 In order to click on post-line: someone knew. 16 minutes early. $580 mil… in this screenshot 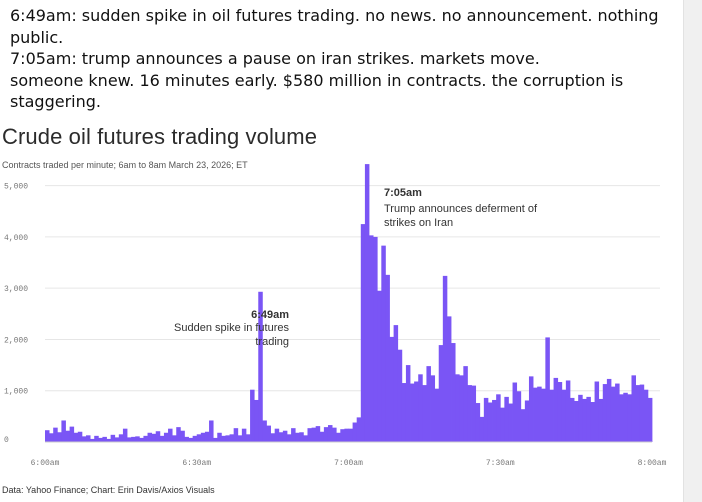, I will do `click(317, 91)`.